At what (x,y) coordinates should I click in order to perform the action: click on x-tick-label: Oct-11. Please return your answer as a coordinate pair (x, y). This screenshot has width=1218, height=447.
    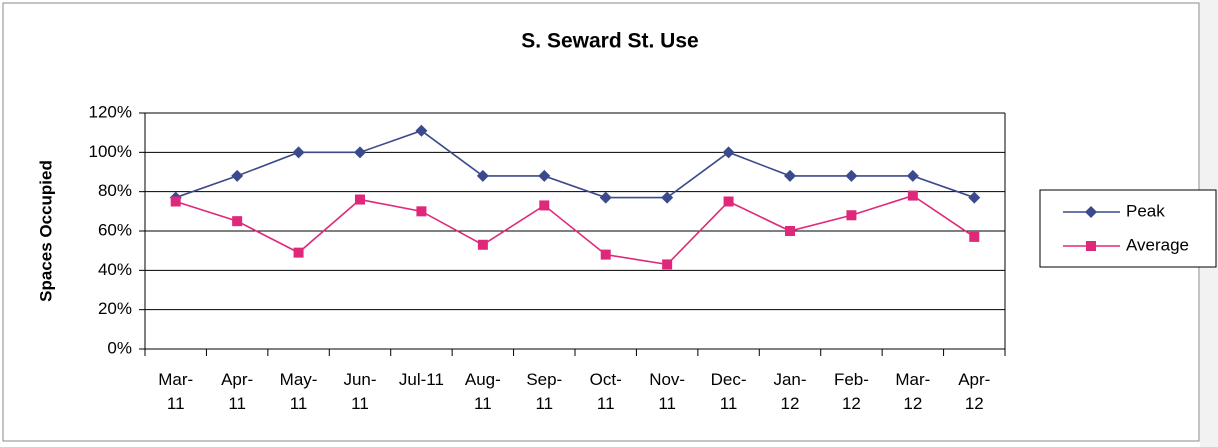
    Looking at the image, I should click on (605, 391).